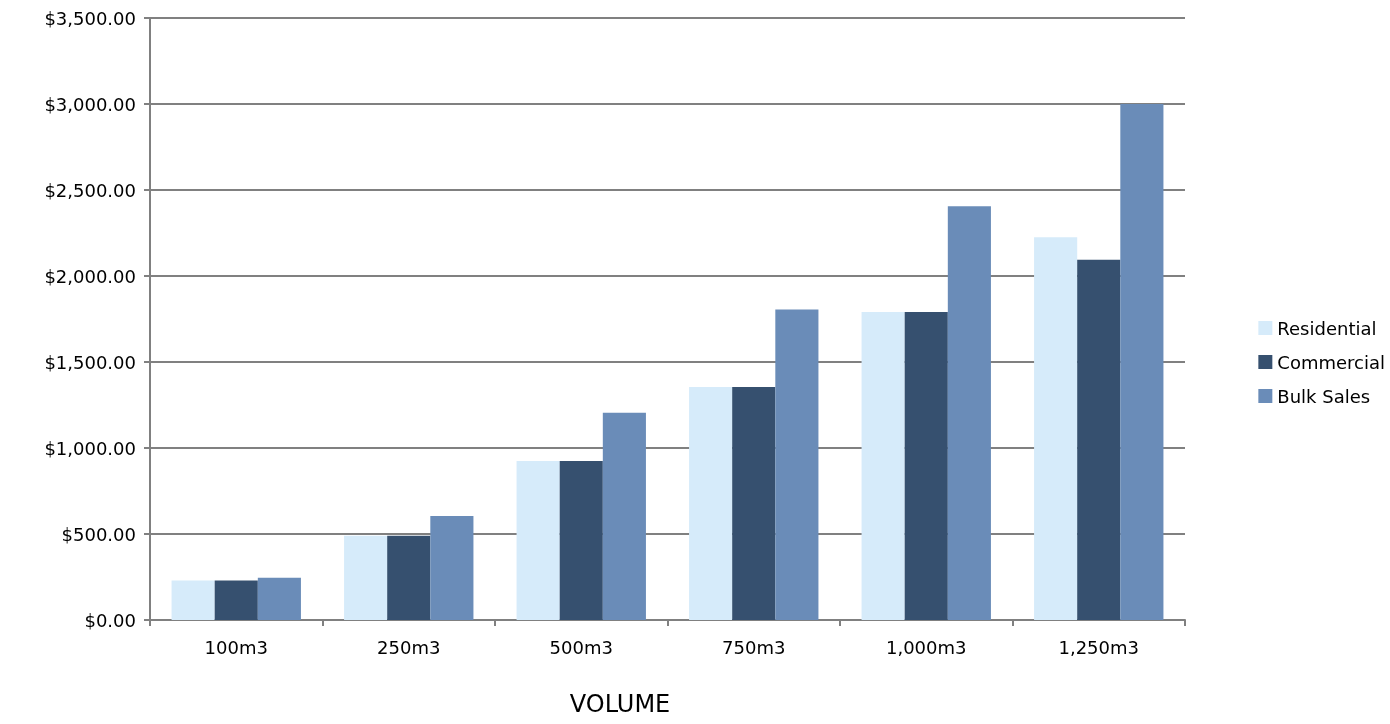 This screenshot has height=724, width=1390. Describe the element at coordinates (90, 276) in the screenshot. I see `y-tick-label: $2,000.00` at that location.